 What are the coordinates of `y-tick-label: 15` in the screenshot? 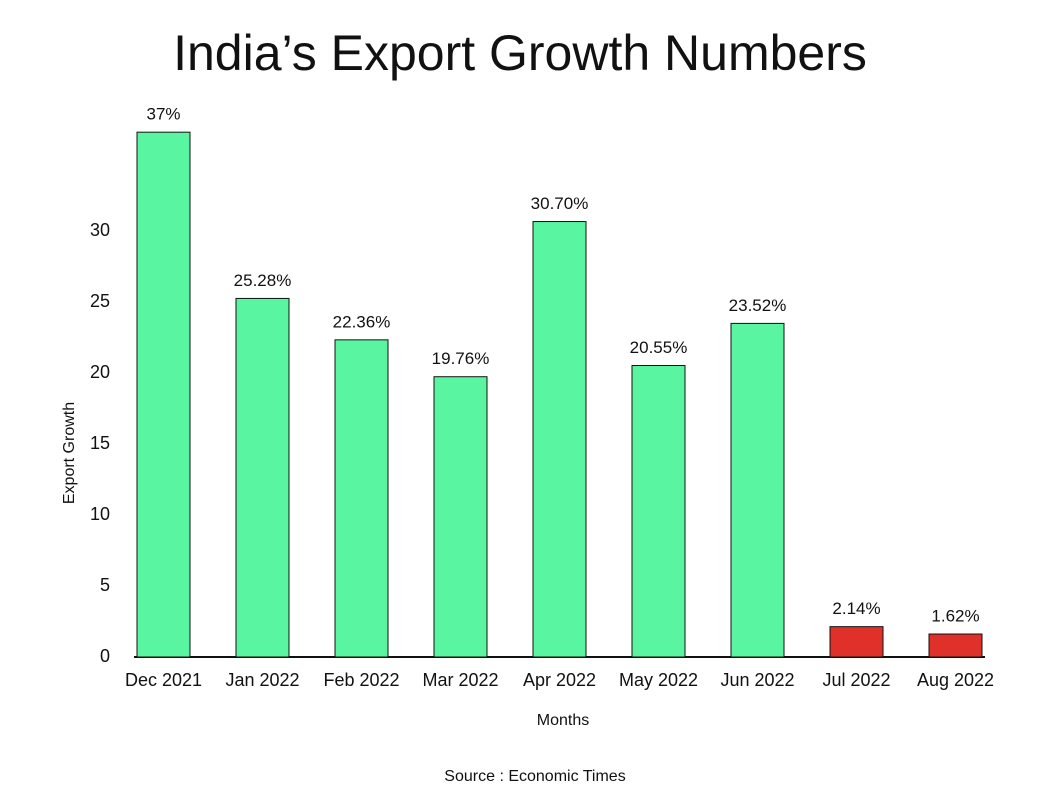 It's located at (100, 443).